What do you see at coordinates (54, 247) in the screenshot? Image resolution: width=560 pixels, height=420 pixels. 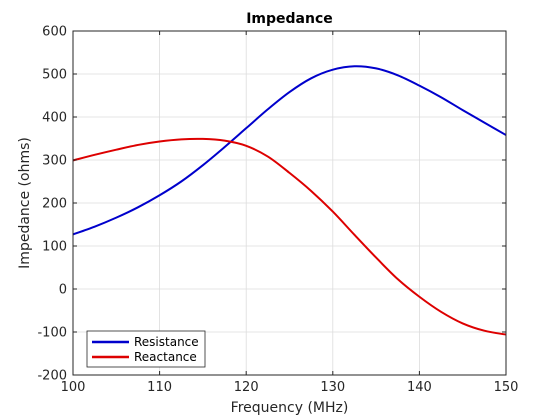 I see `y-tick-label: 100` at bounding box center [54, 247].